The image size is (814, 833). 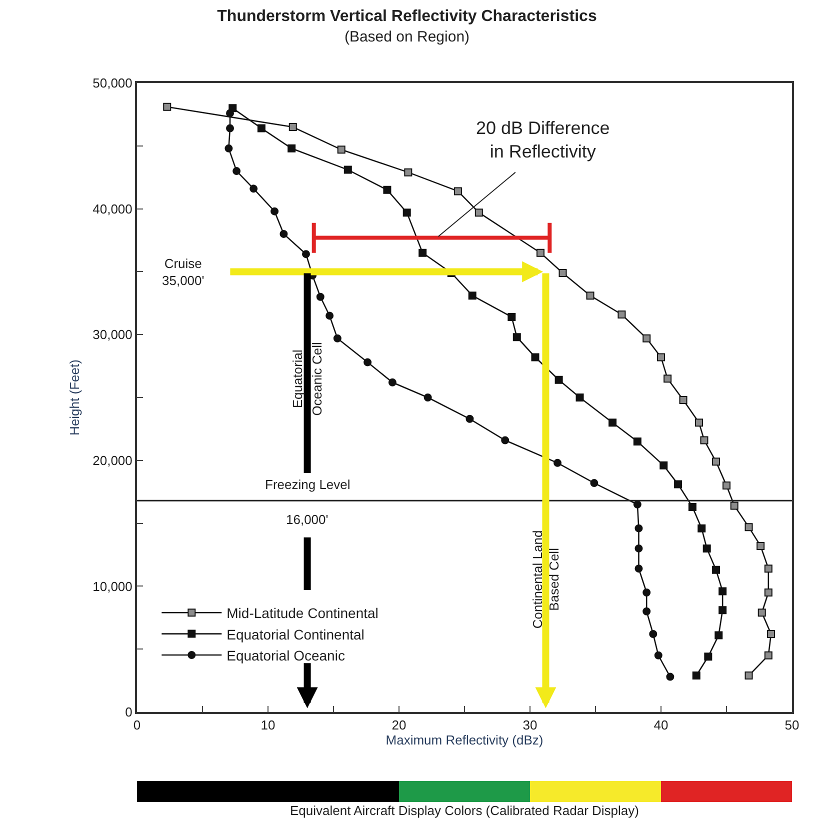 What do you see at coordinates (307, 519) in the screenshot?
I see `annotation: 16,000'` at bounding box center [307, 519].